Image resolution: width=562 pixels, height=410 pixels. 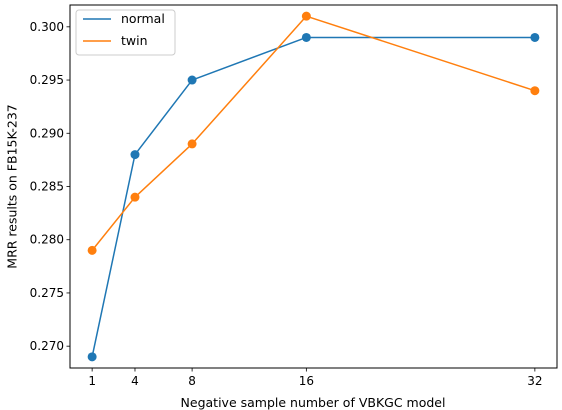 I want to click on x-axis-label: Negative sample number of VBKGC model, so click(x=313, y=402).